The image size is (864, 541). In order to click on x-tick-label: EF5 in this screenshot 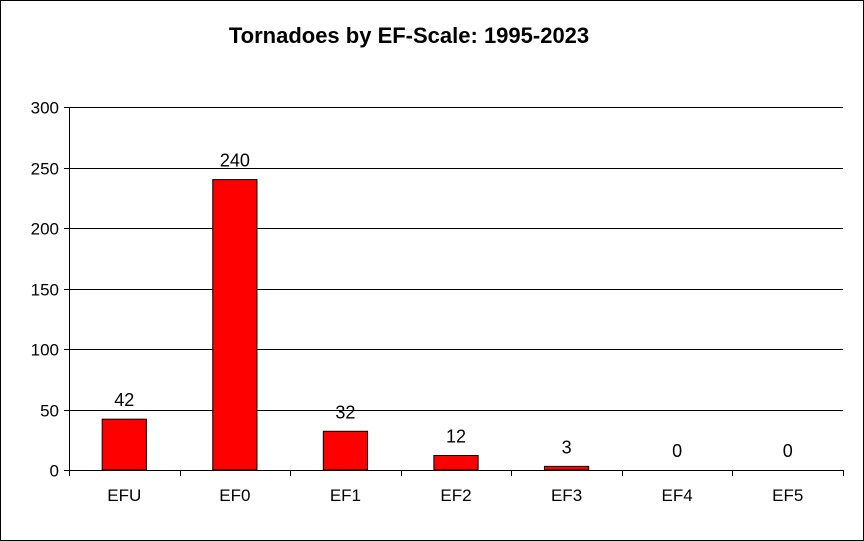, I will do `click(787, 495)`.